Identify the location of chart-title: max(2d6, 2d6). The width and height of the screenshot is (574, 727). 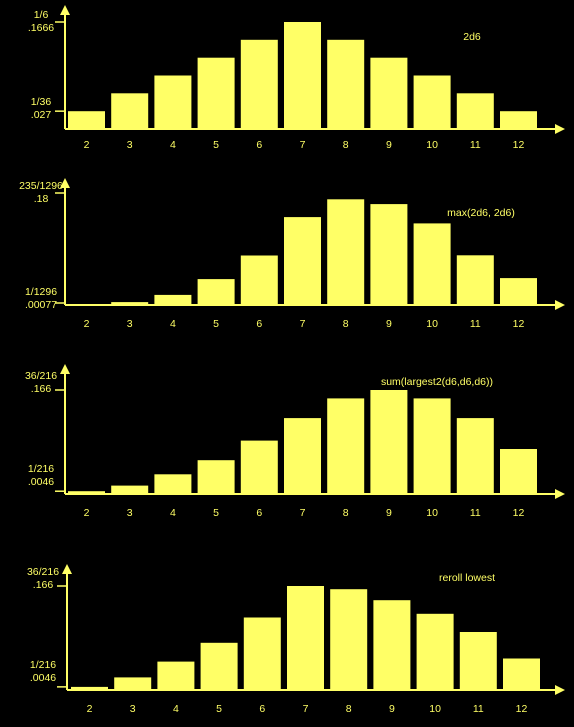
(481, 213).